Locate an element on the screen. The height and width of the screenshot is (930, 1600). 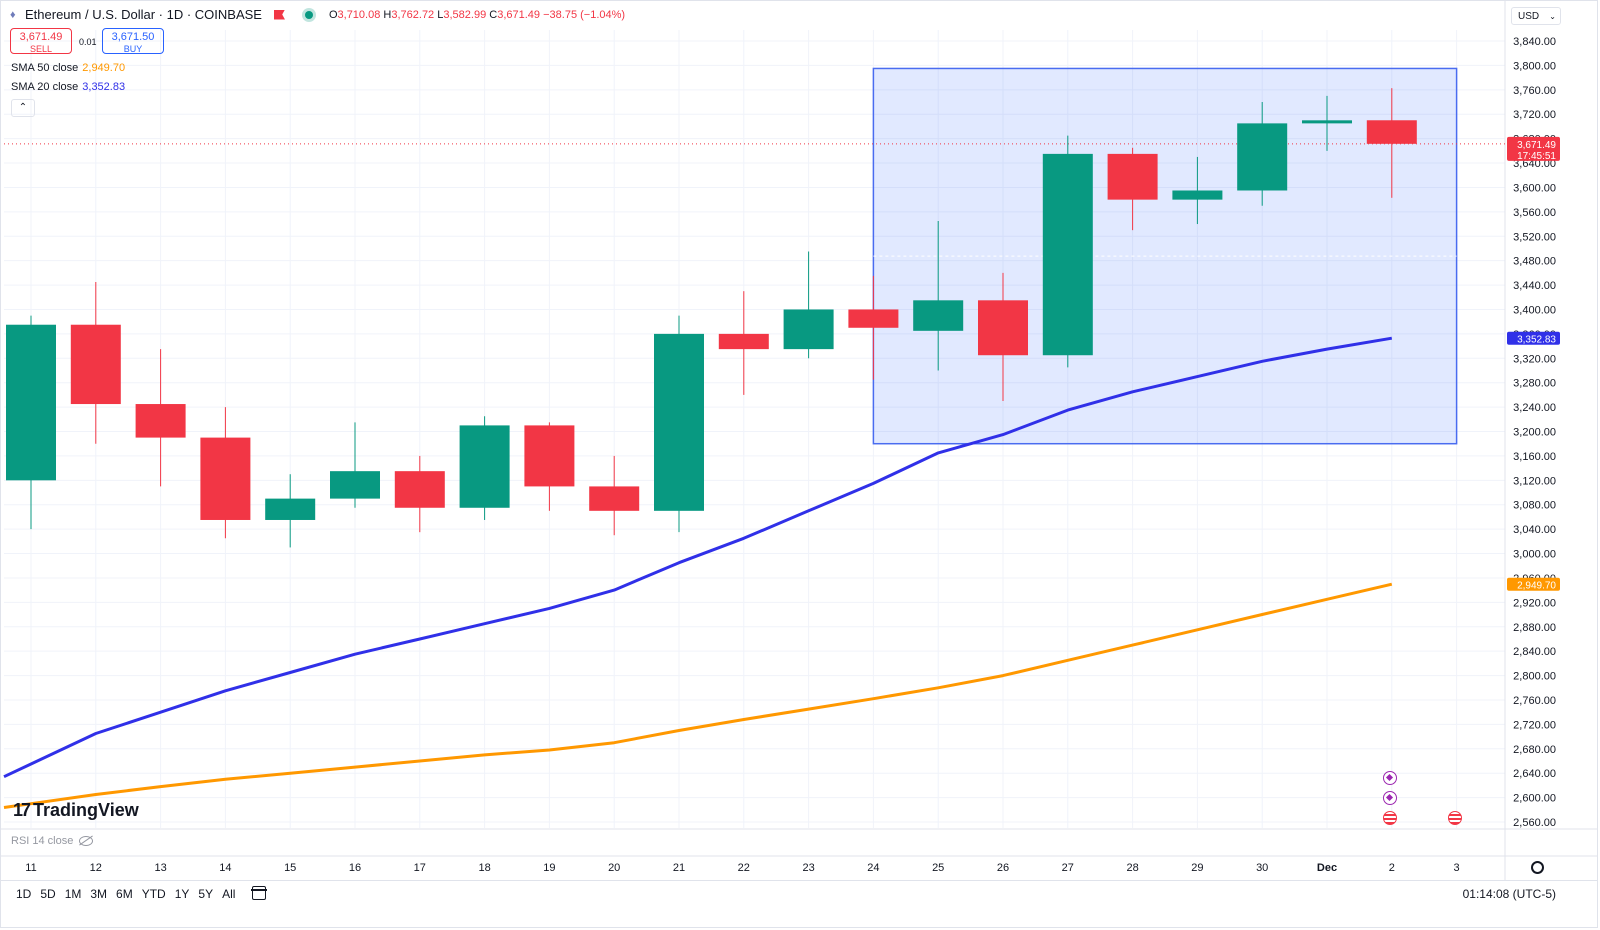
price-tick-label: 3,200.00 is located at coordinates (1534, 433).